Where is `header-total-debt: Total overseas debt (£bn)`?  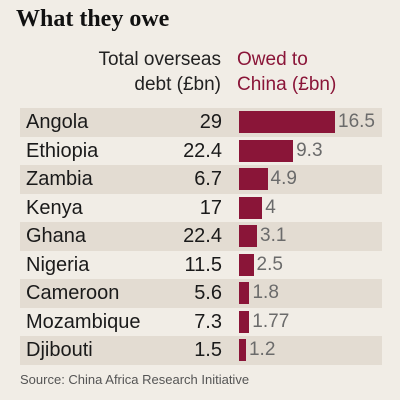 header-total-debt: Total overseas debt (£bn) is located at coordinates (159, 72).